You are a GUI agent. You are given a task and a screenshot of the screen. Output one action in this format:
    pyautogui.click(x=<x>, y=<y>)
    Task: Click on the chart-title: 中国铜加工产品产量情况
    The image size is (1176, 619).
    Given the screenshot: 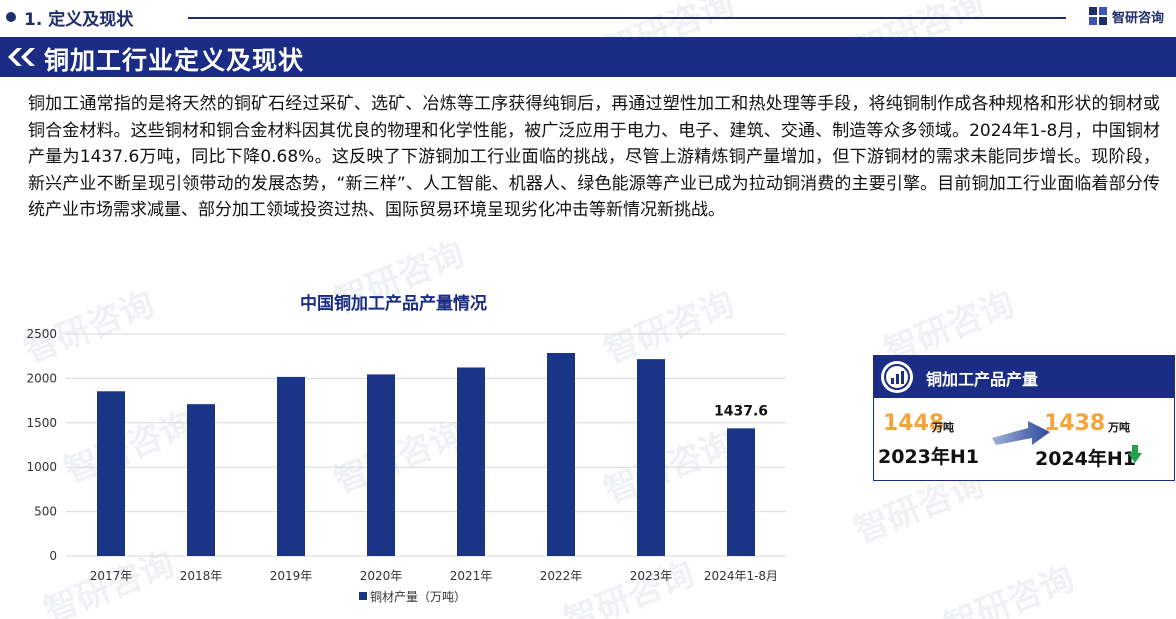 What is the action you would take?
    pyautogui.click(x=393, y=304)
    